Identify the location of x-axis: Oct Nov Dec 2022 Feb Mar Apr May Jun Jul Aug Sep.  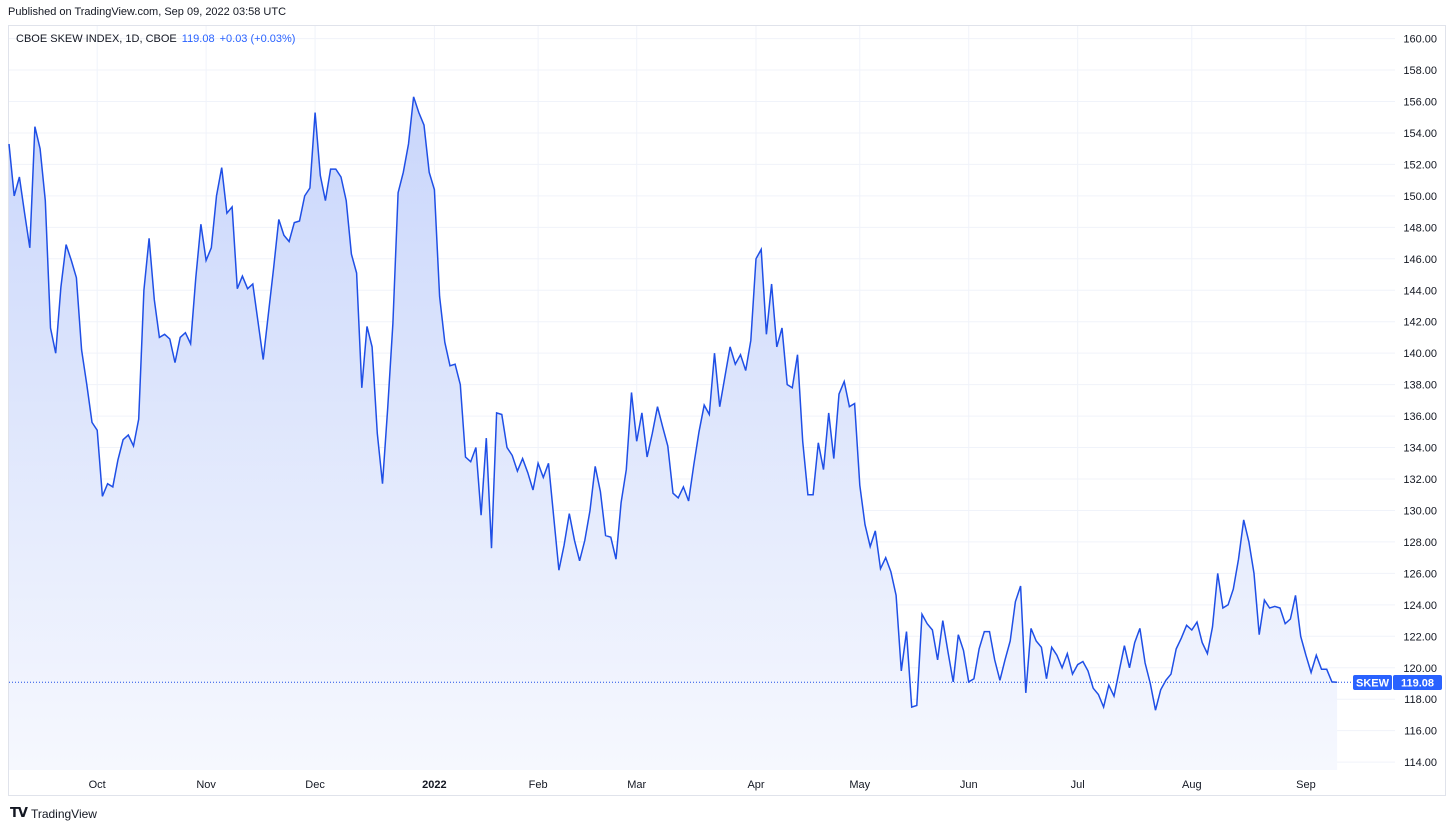
(702, 785).